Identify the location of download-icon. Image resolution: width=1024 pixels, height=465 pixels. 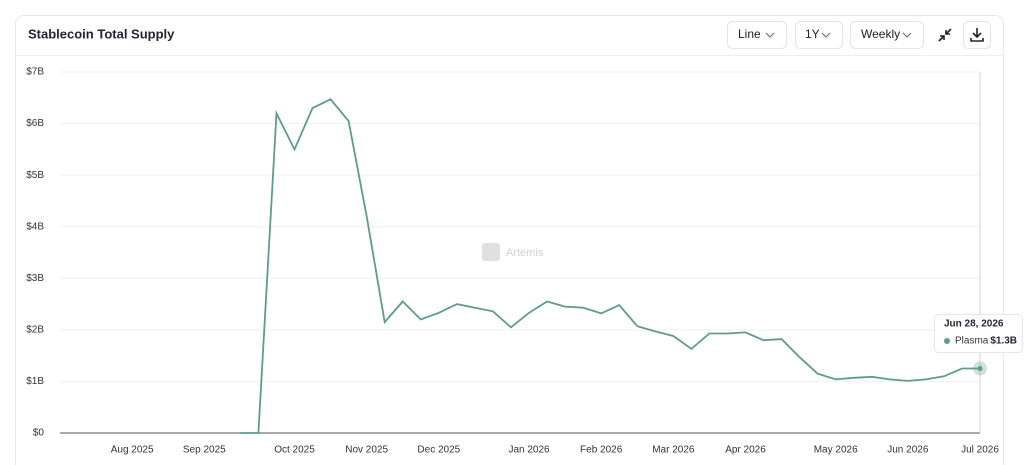
(977, 35).